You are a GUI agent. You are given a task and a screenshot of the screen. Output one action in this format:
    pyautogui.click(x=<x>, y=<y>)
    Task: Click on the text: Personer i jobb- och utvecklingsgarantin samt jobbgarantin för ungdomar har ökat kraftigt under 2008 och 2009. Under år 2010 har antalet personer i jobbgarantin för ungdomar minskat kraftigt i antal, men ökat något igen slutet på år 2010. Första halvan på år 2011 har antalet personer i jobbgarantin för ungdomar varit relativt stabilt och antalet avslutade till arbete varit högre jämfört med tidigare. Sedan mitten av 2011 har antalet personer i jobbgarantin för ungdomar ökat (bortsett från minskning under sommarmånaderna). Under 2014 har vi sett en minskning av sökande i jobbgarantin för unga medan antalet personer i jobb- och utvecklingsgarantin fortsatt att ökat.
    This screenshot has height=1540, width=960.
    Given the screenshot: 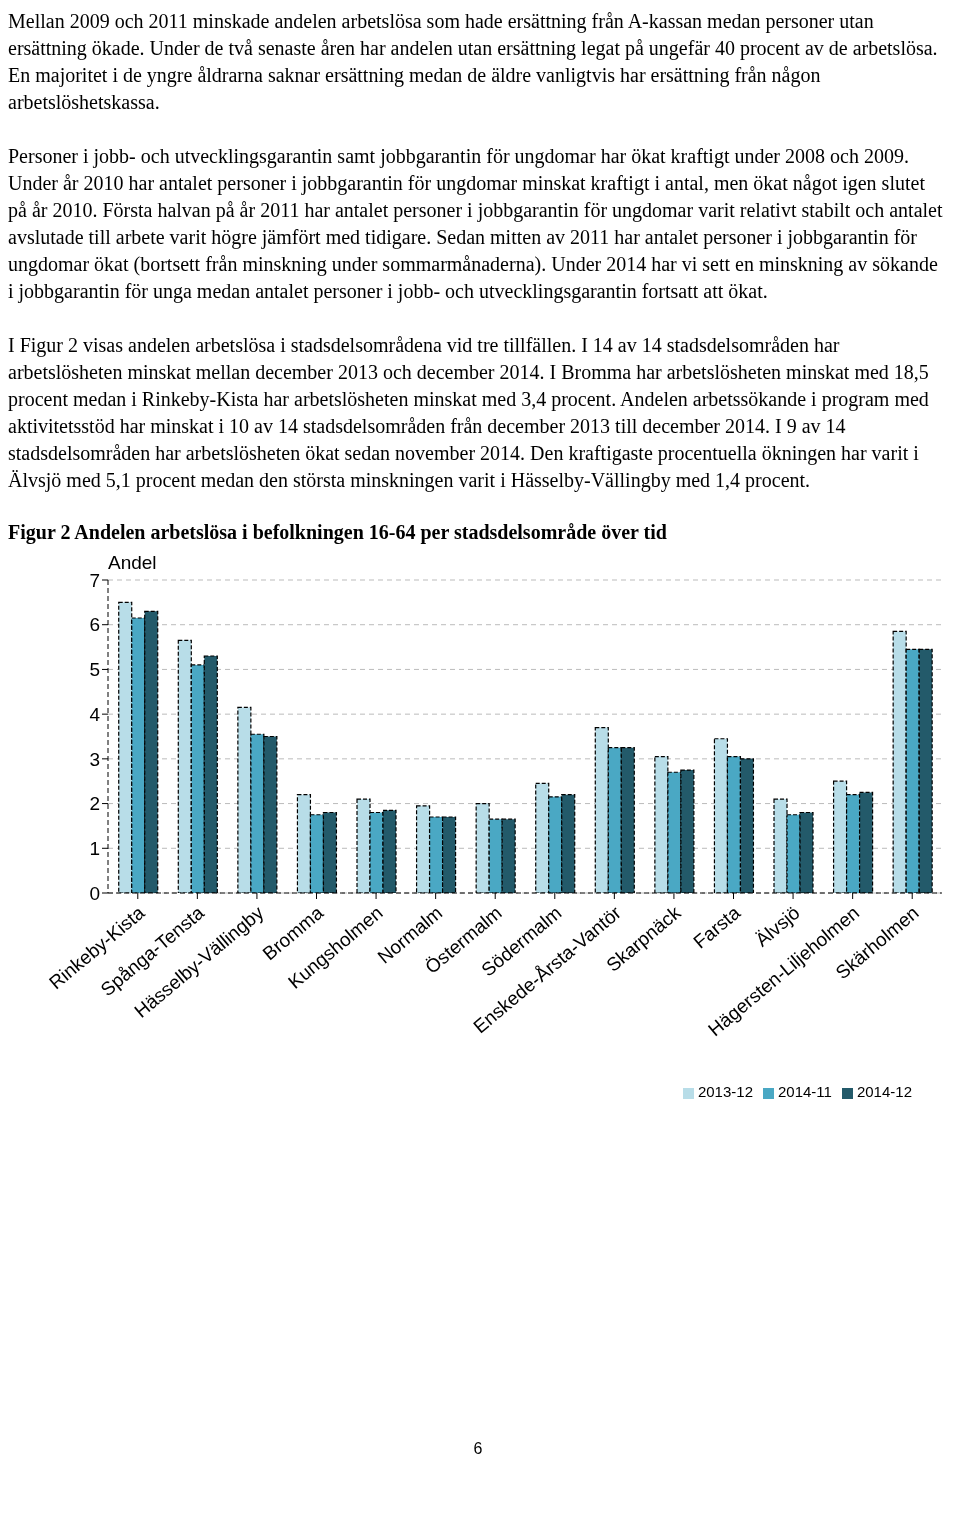 What is the action you would take?
    pyautogui.click(x=476, y=224)
    